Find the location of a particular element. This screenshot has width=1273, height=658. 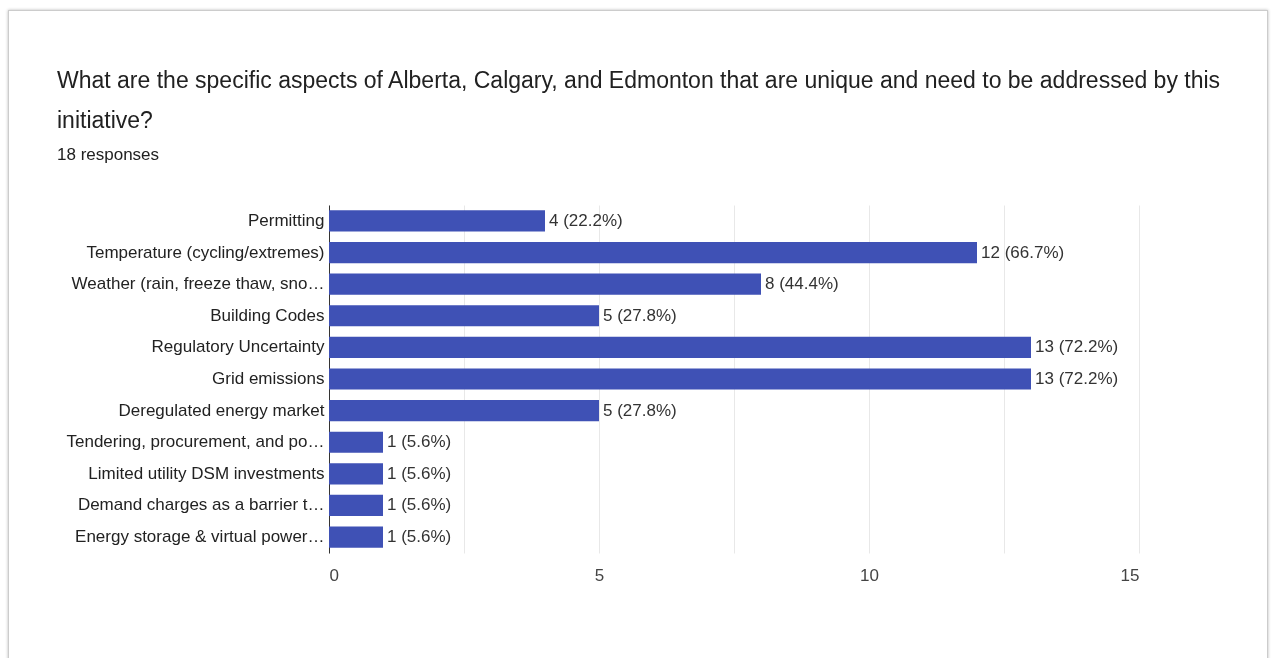

text: 18 responses is located at coordinates (108, 155).